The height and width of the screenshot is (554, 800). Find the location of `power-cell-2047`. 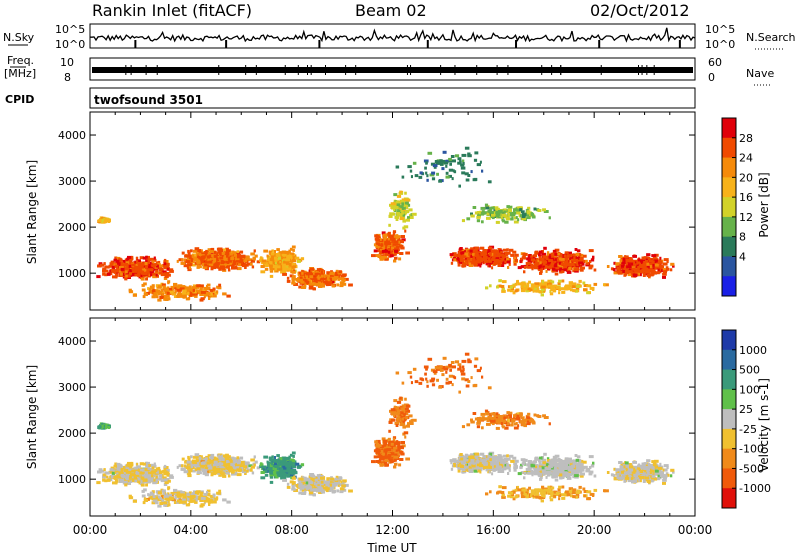

power-cell-2047 is located at coordinates (402, 207).